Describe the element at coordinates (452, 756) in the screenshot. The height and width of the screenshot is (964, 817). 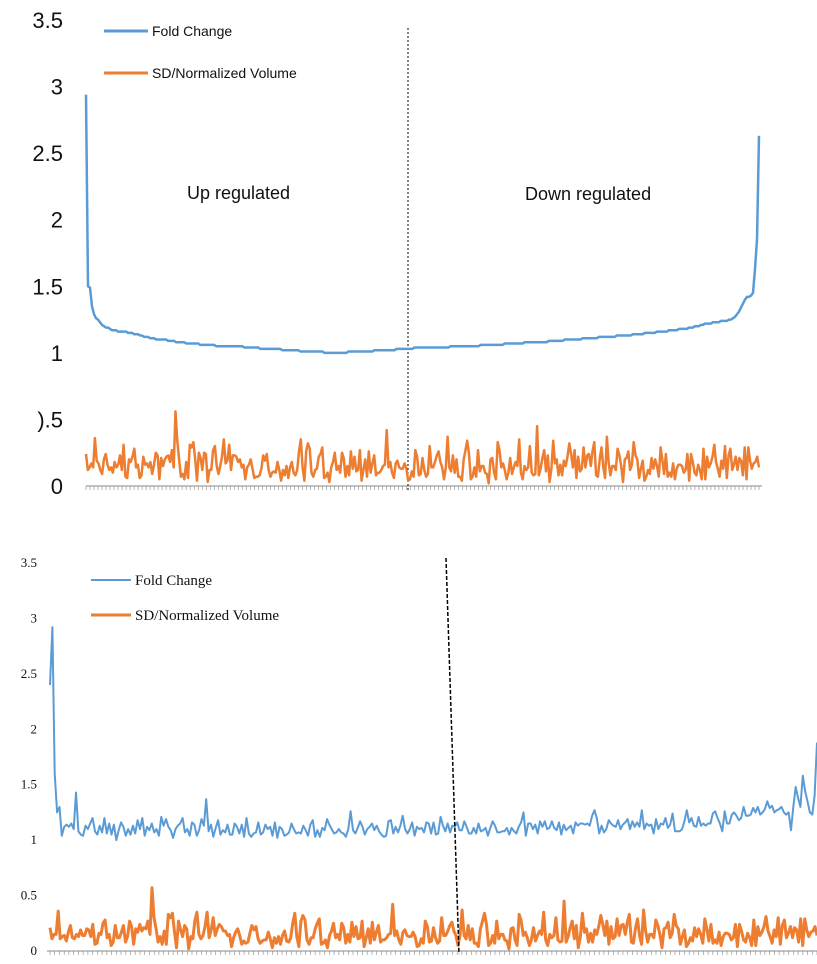
I see `divider-line` at that location.